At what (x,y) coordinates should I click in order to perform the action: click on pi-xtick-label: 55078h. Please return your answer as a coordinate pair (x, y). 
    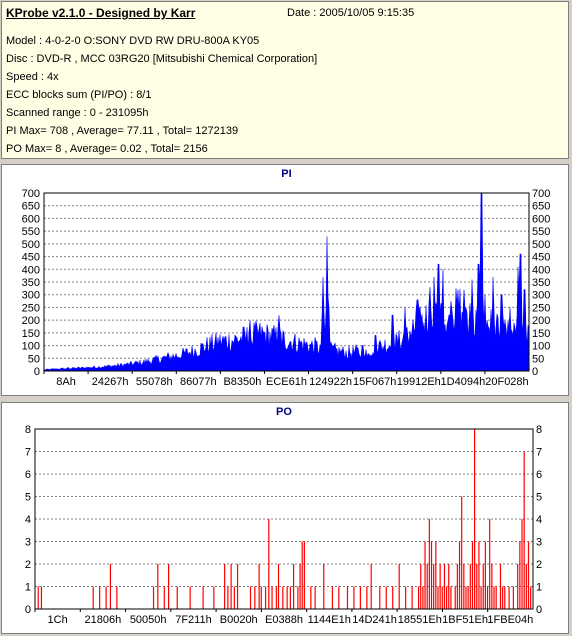
    Looking at the image, I should click on (154, 382).